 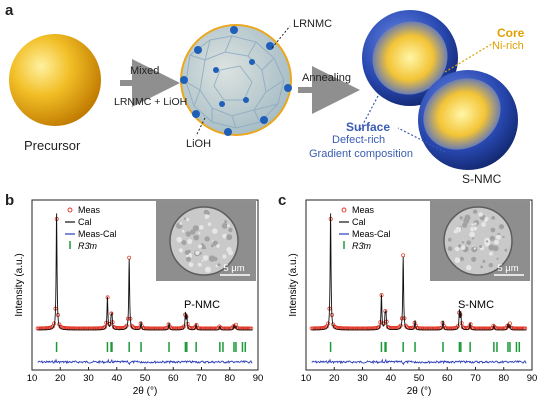 I want to click on legend-meas: Meas, so click(x=363, y=210).